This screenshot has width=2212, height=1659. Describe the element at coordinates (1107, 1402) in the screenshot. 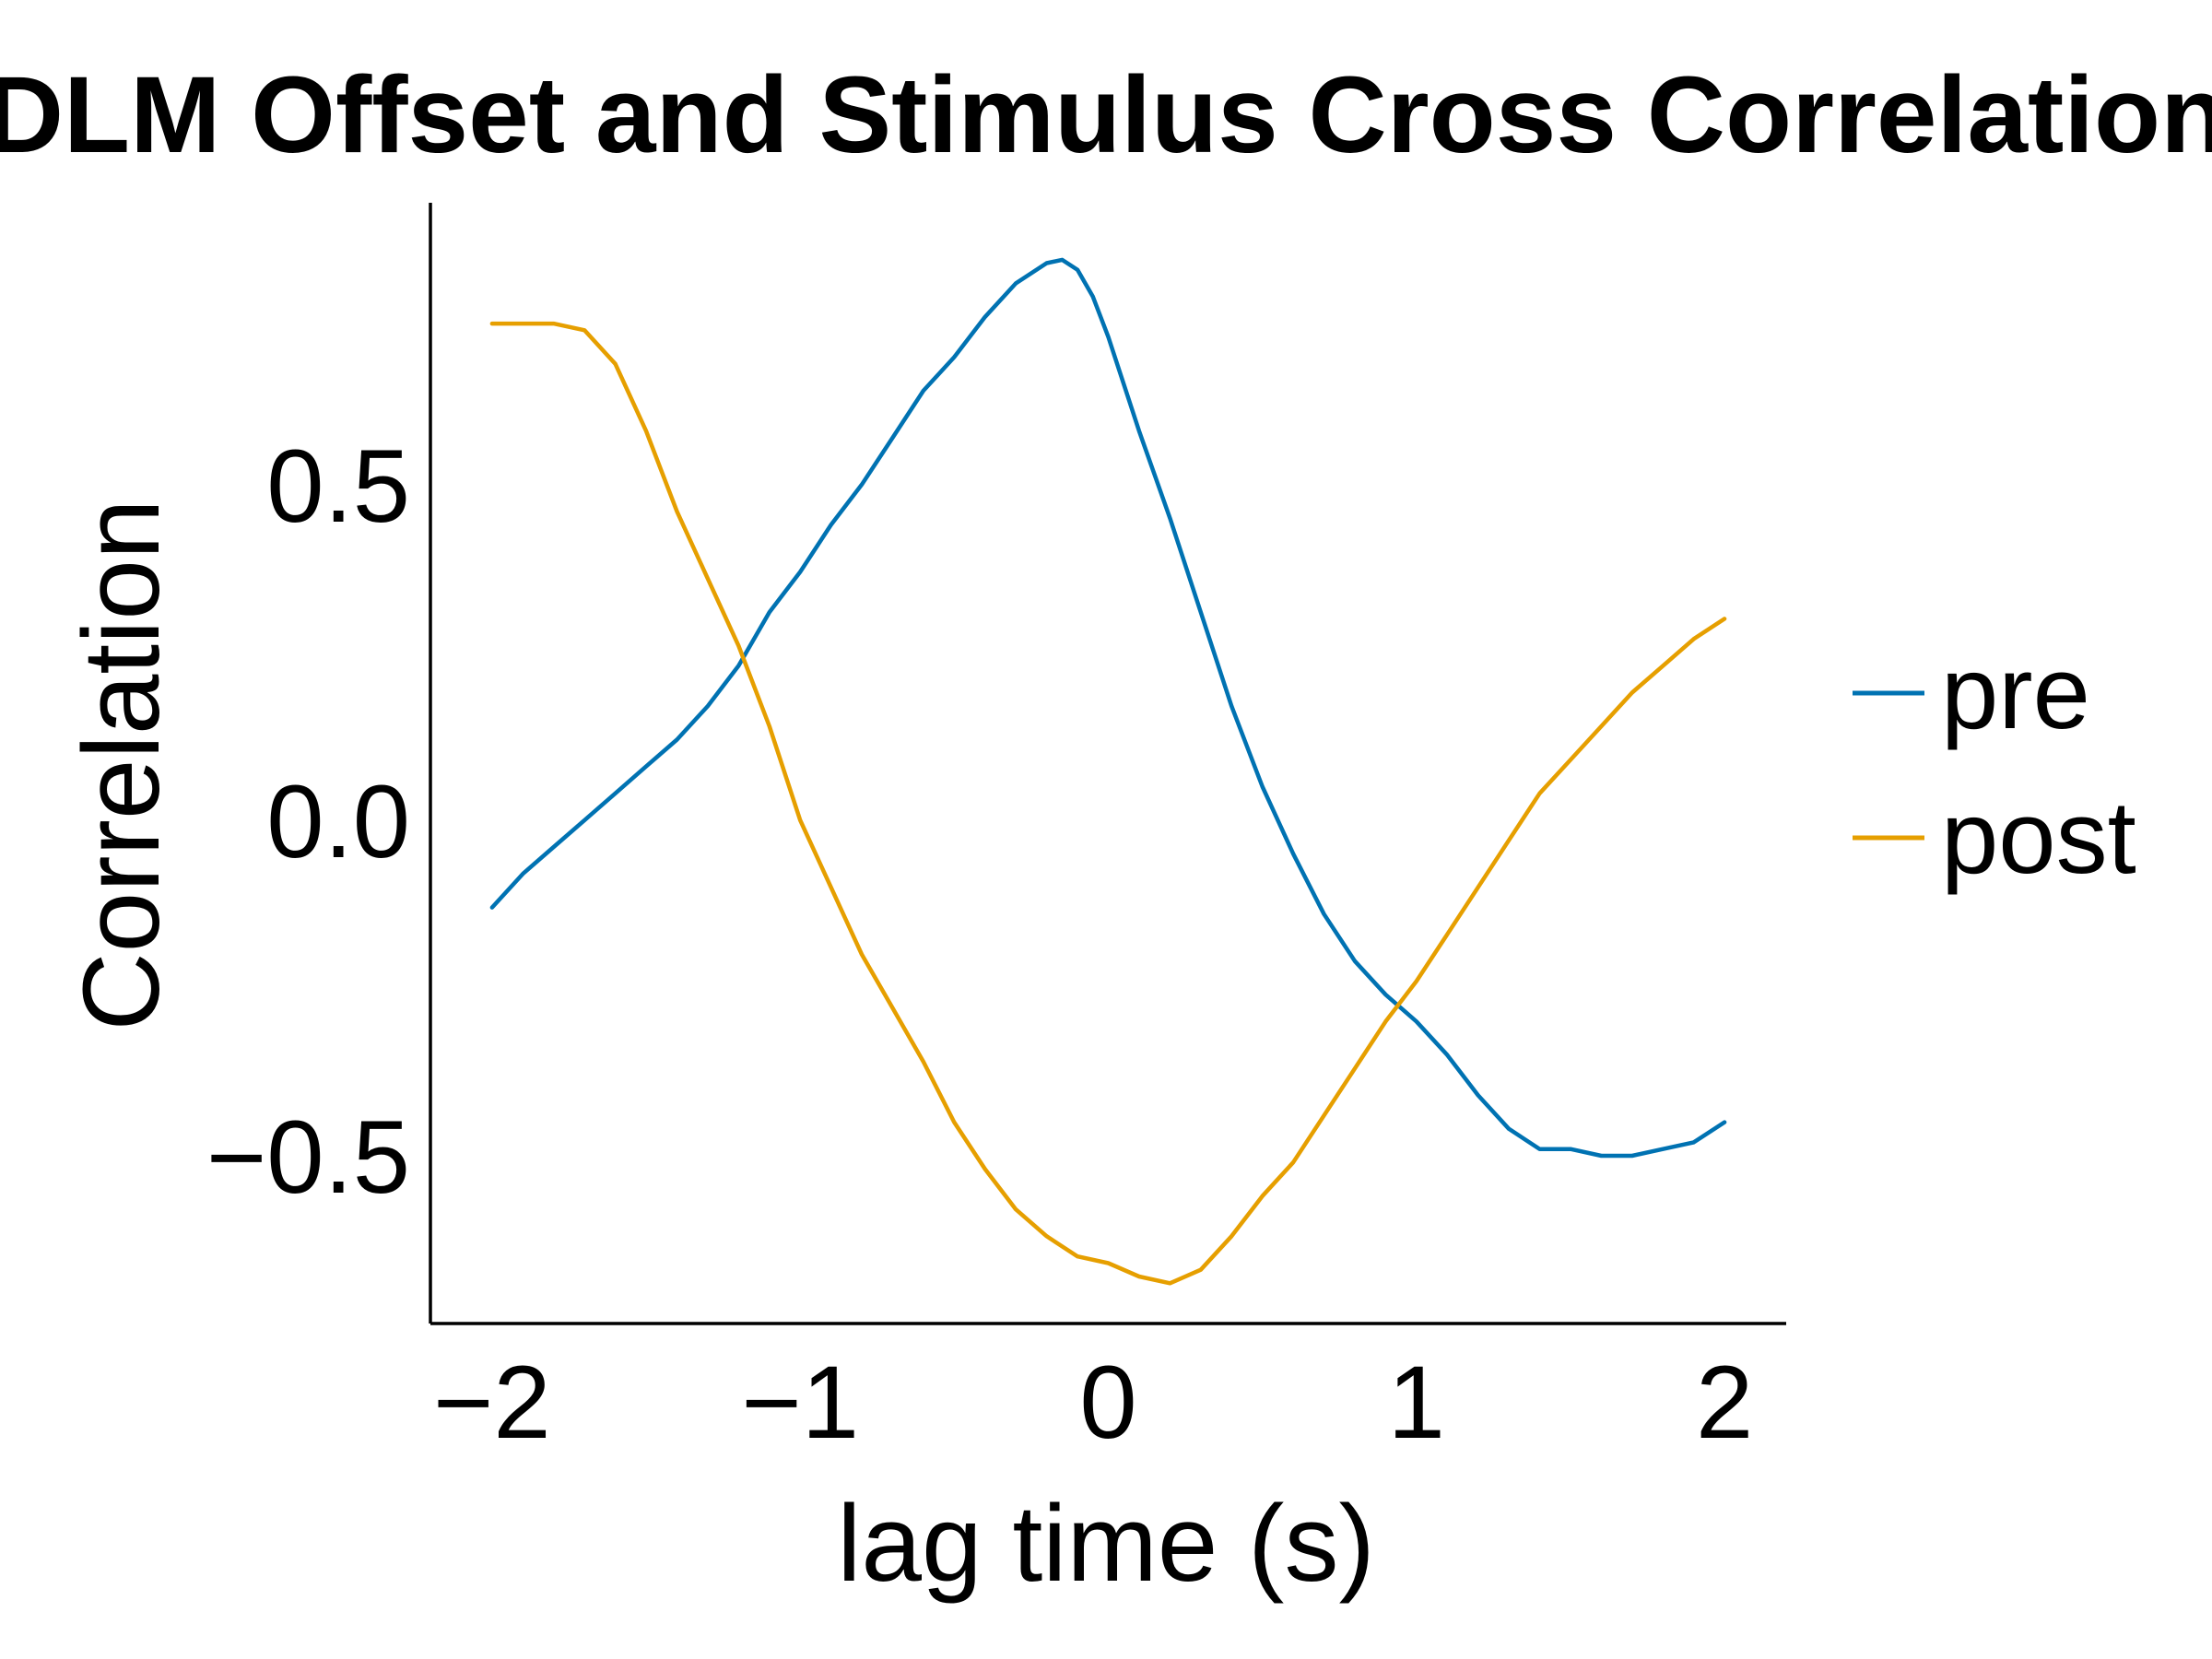

I see `x-tick-label: 0` at that location.